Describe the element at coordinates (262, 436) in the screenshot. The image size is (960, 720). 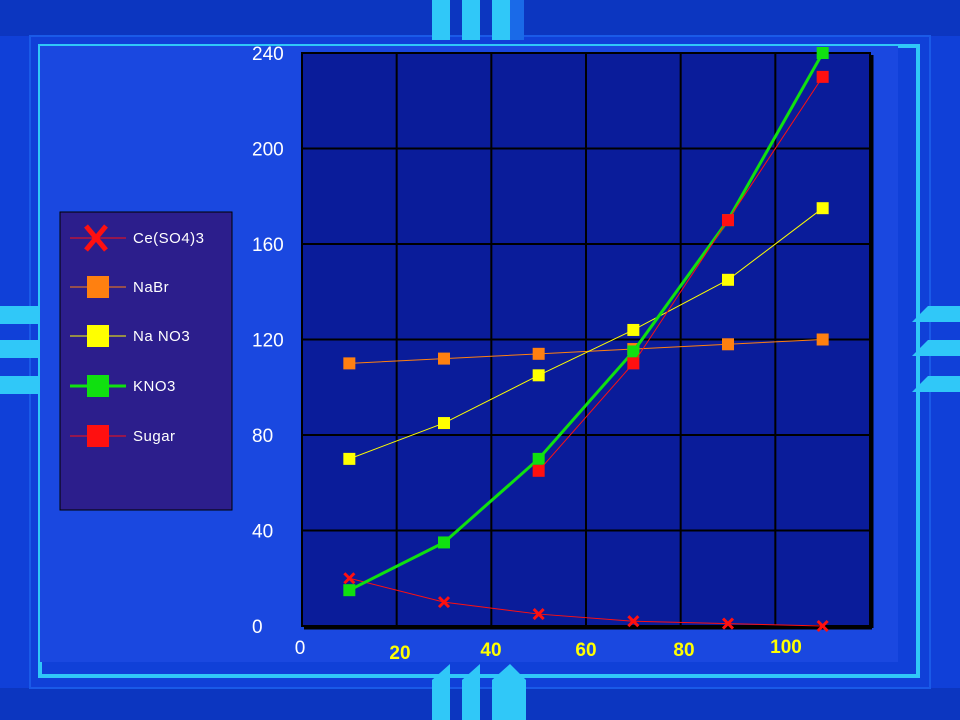
I see `y-tick-label: 80` at that location.